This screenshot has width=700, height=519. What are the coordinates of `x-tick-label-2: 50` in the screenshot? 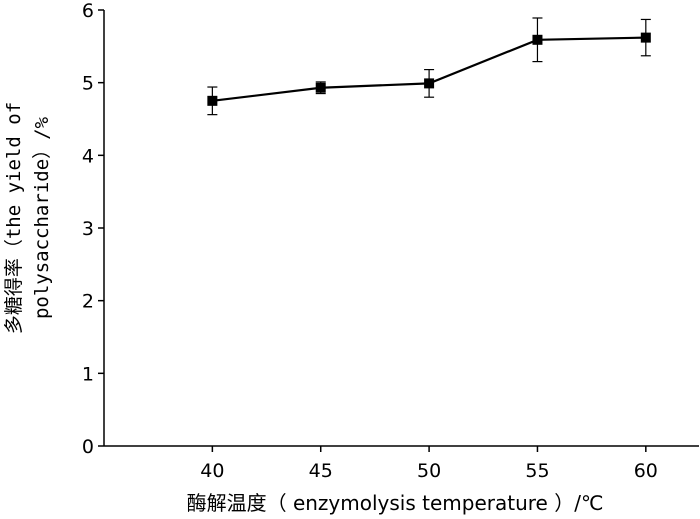 It's located at (429, 471).